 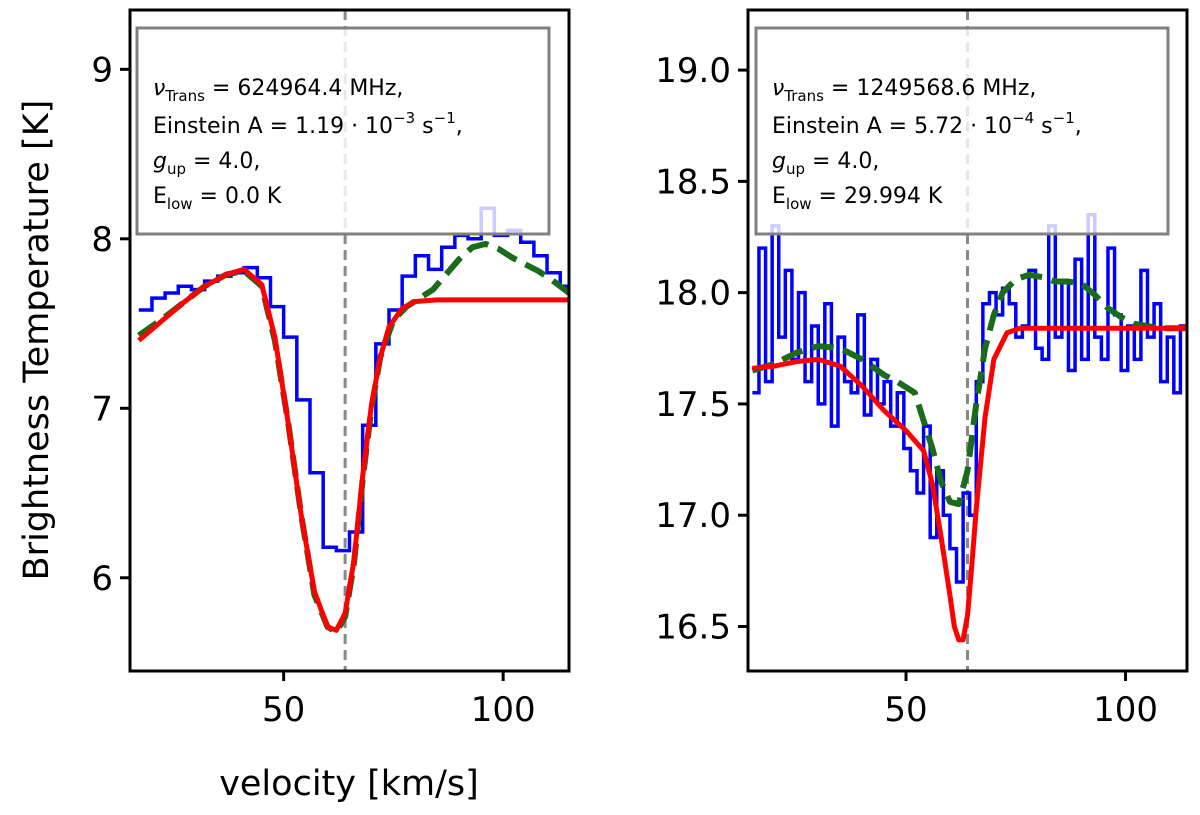 I want to click on left-x-tick-label: 100, so click(x=503, y=710).